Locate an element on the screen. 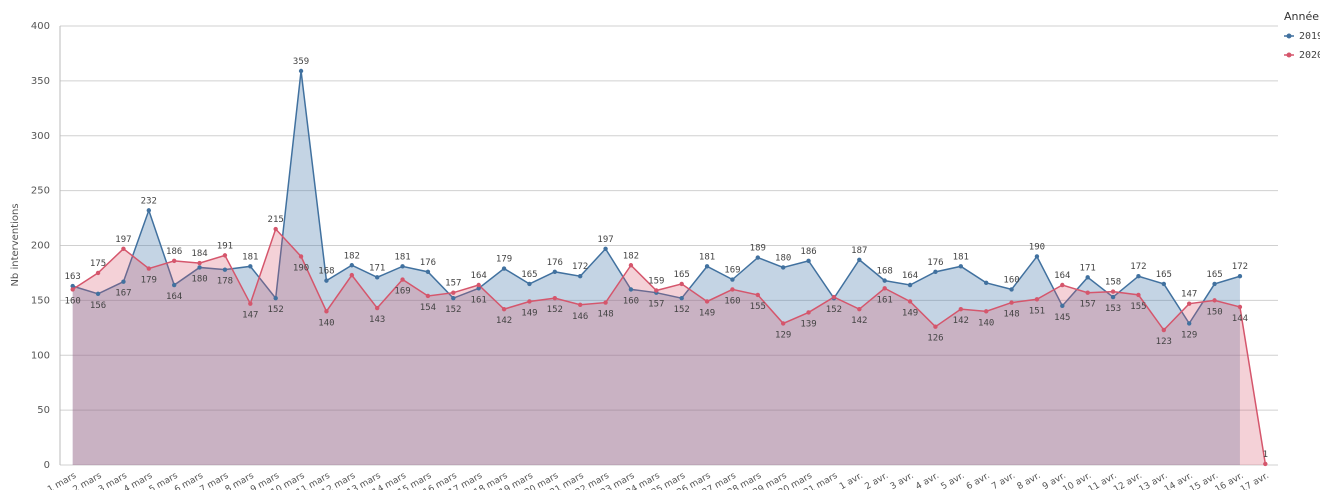  data-label: 146 is located at coordinates (580, 317).